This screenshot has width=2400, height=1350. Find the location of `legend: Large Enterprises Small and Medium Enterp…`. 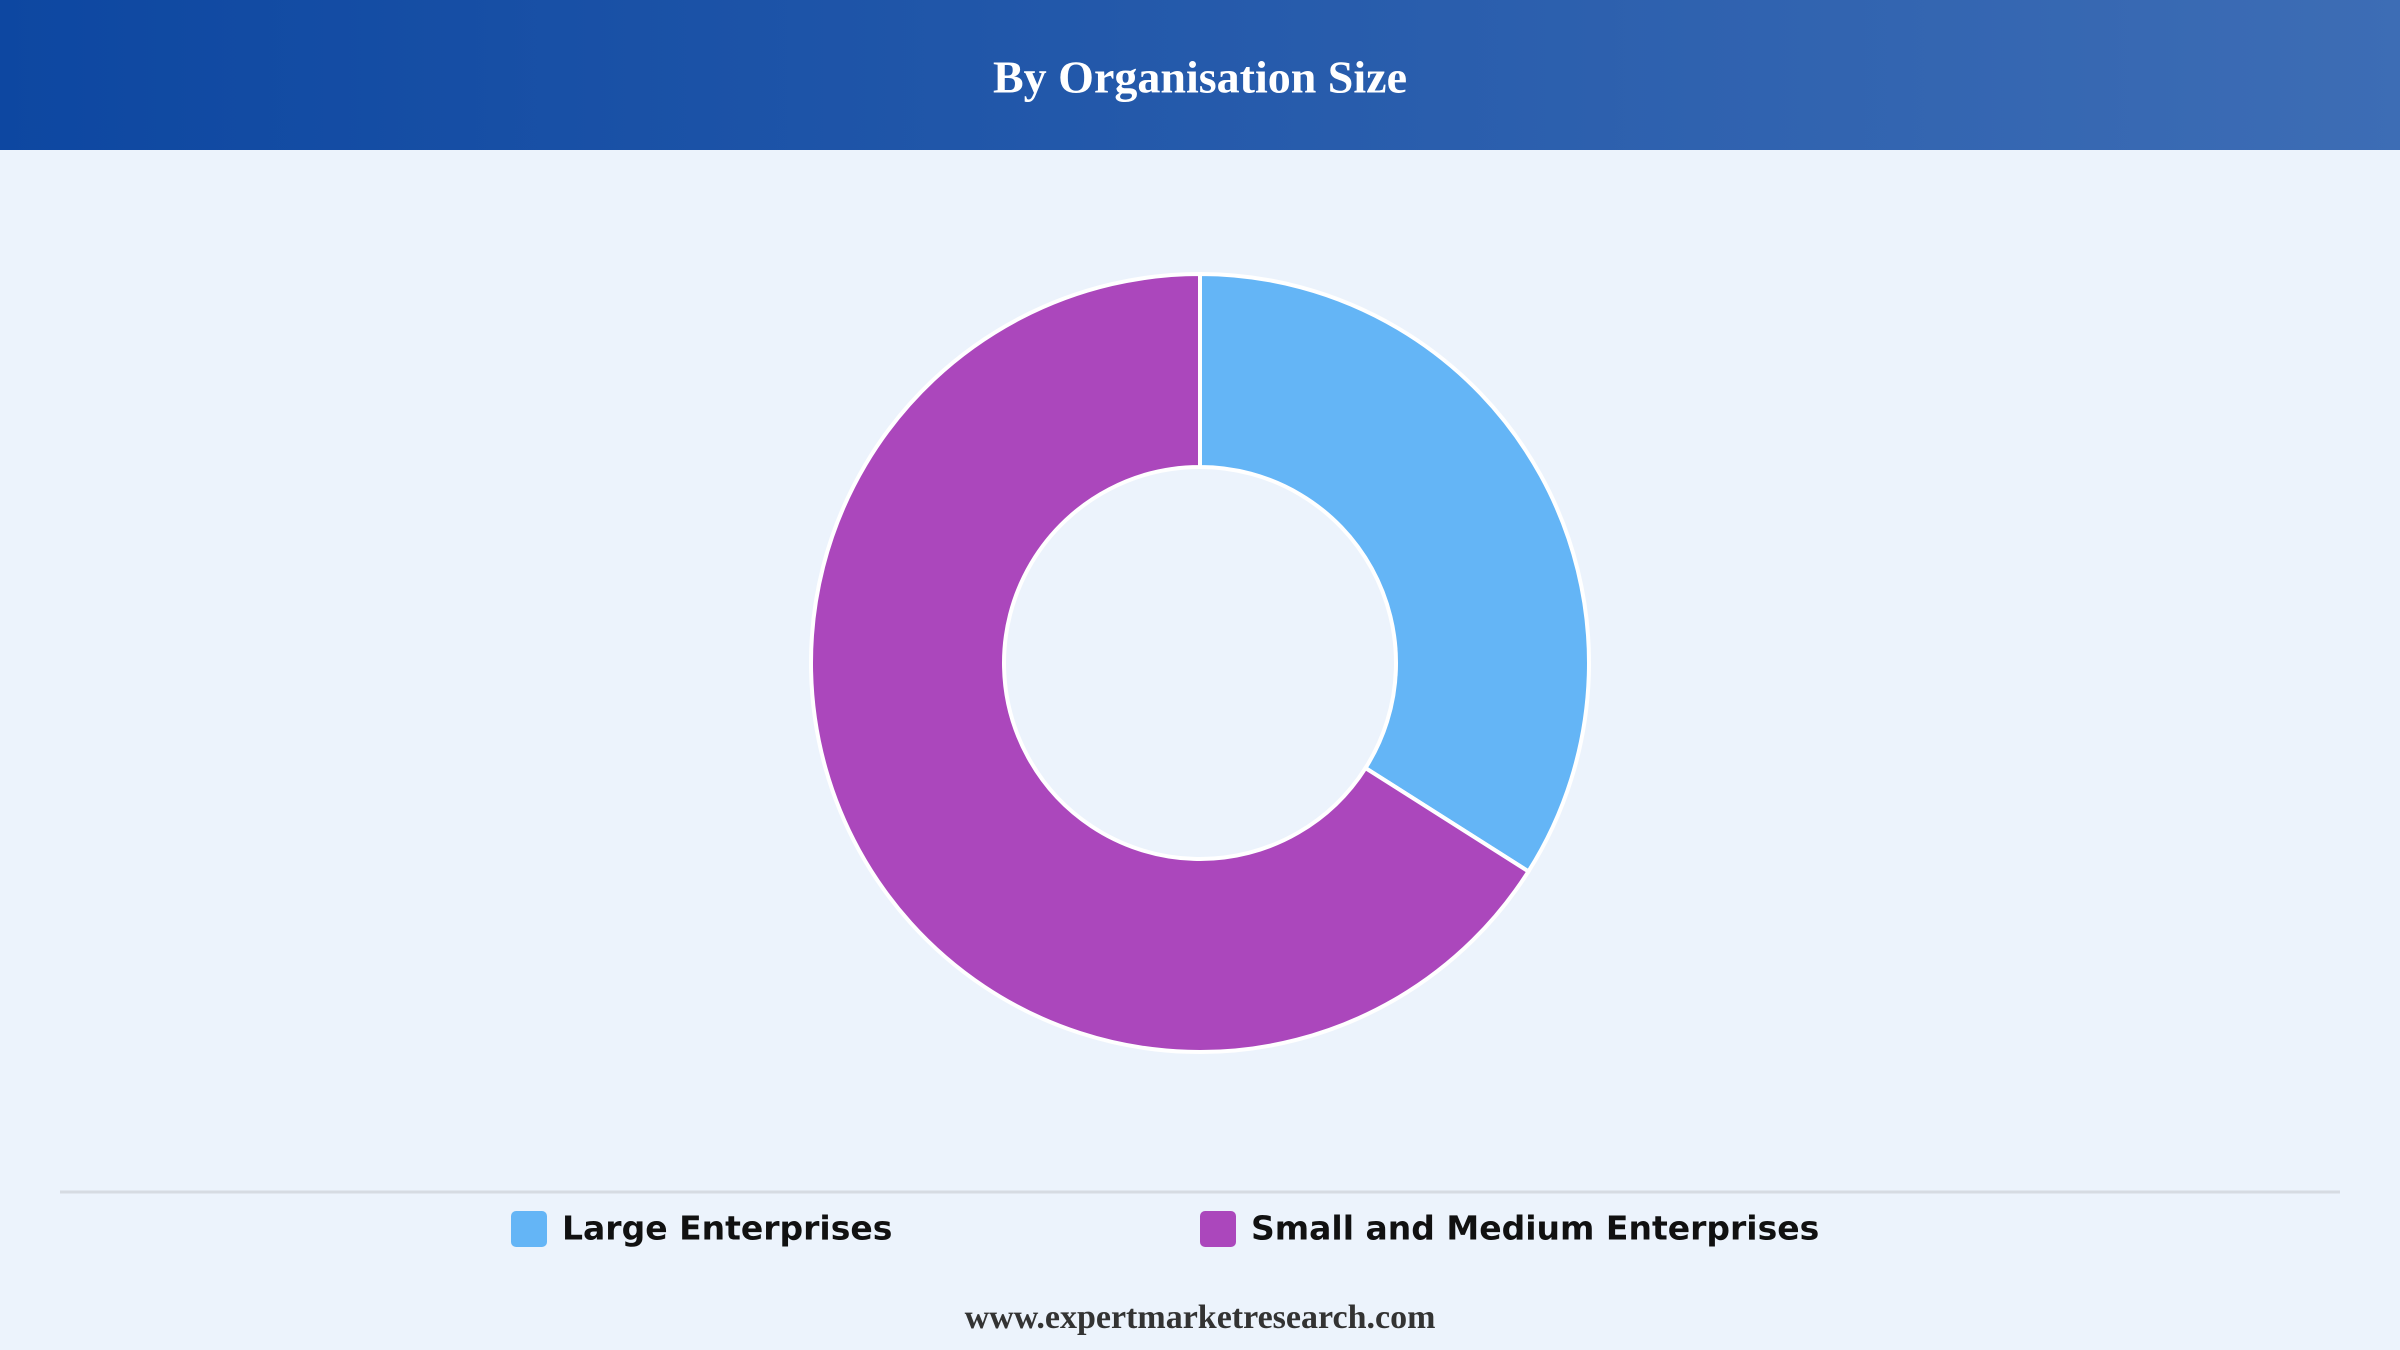

legend: Large Enterprises Small and Medium Enterp… is located at coordinates (1165, 1228).